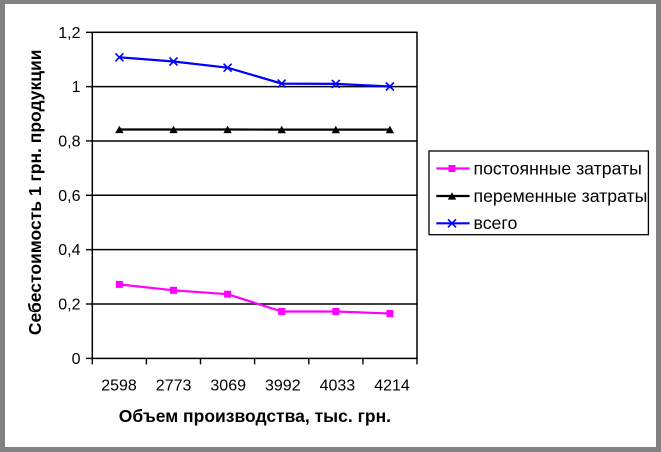 Image resolution: width=661 pixels, height=452 pixels. What do you see at coordinates (558, 168) in the screenshot?
I see `svg-text: постоянные затраты` at bounding box center [558, 168].